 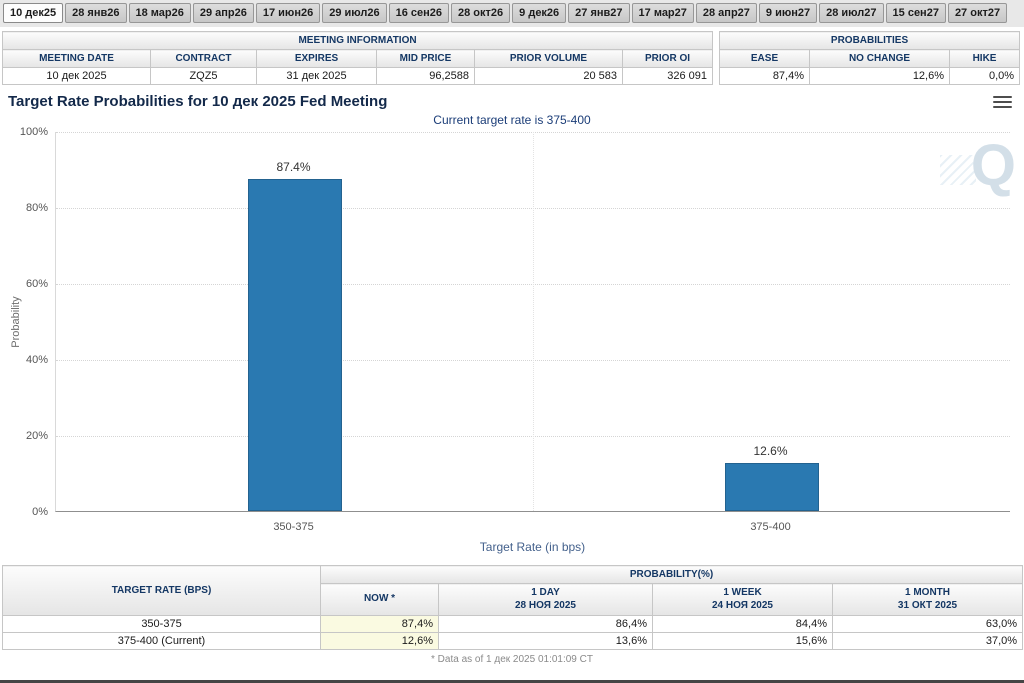 I want to click on date-tab: 16 сен26, so click(x=419, y=13).